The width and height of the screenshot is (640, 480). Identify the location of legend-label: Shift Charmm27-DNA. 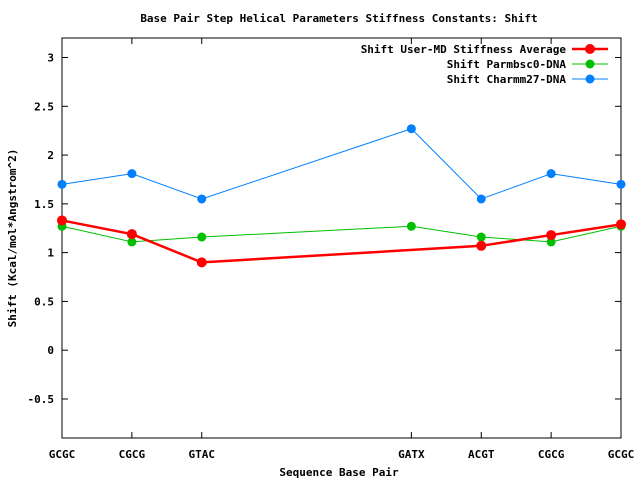
(507, 79).